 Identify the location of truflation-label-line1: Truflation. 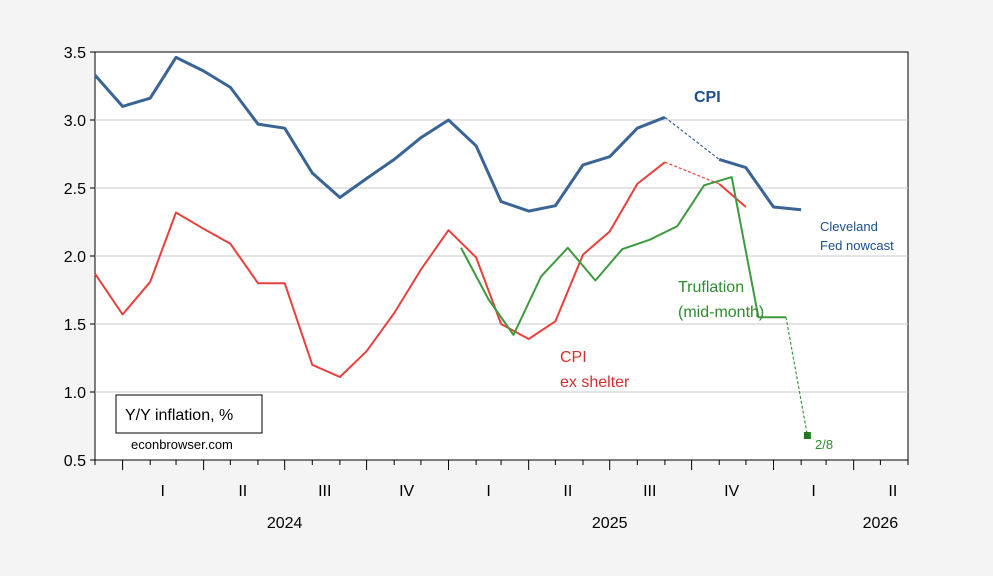
(711, 287).